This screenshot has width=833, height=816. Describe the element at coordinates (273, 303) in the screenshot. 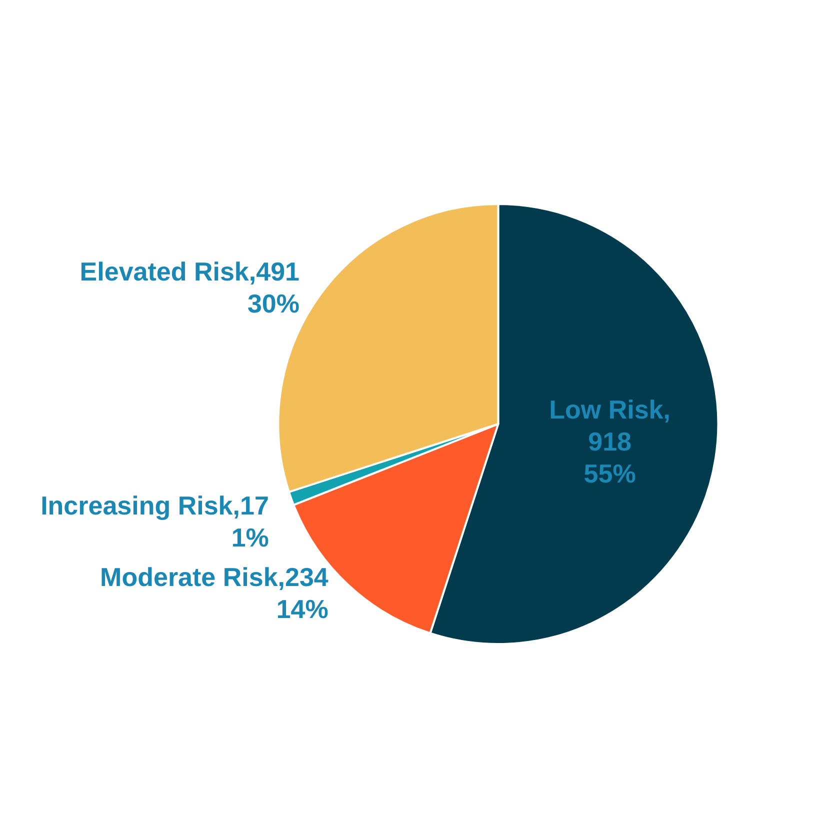

I see `data-label: 30%` at that location.